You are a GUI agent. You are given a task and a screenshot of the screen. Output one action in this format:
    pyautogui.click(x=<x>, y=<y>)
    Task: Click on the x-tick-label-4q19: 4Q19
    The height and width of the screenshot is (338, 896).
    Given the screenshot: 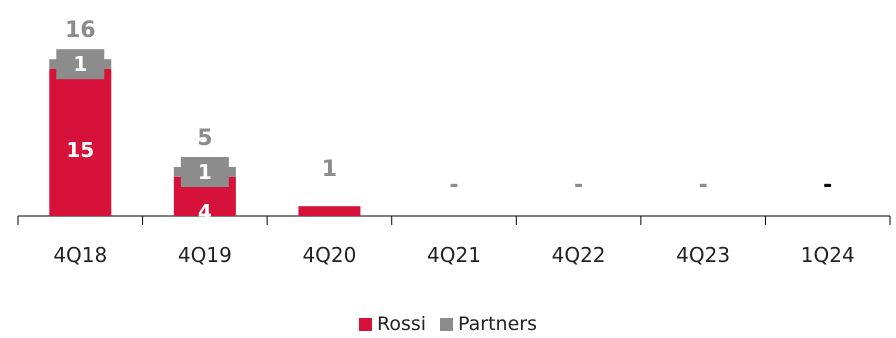 What is the action you would take?
    pyautogui.click(x=205, y=255)
    